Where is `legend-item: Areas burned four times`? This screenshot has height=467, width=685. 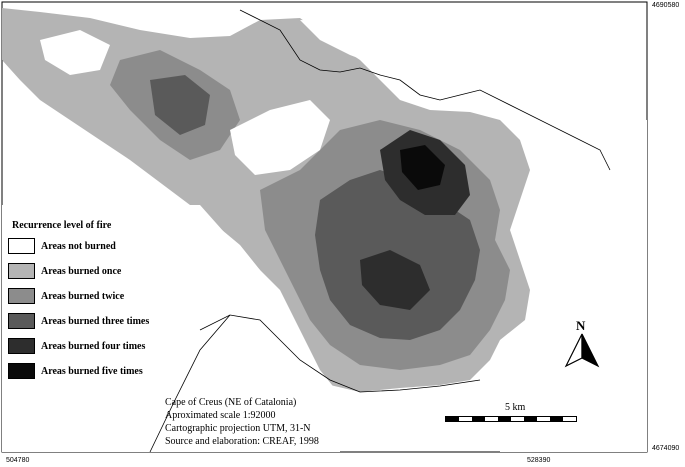
legend-item: Areas burned four times is located at coordinates (88, 346).